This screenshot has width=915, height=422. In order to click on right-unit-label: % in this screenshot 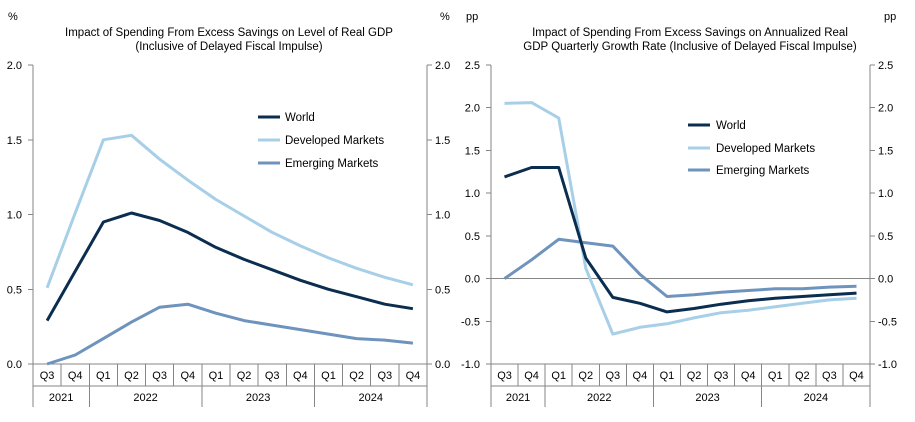, I will do `click(445, 17)`.